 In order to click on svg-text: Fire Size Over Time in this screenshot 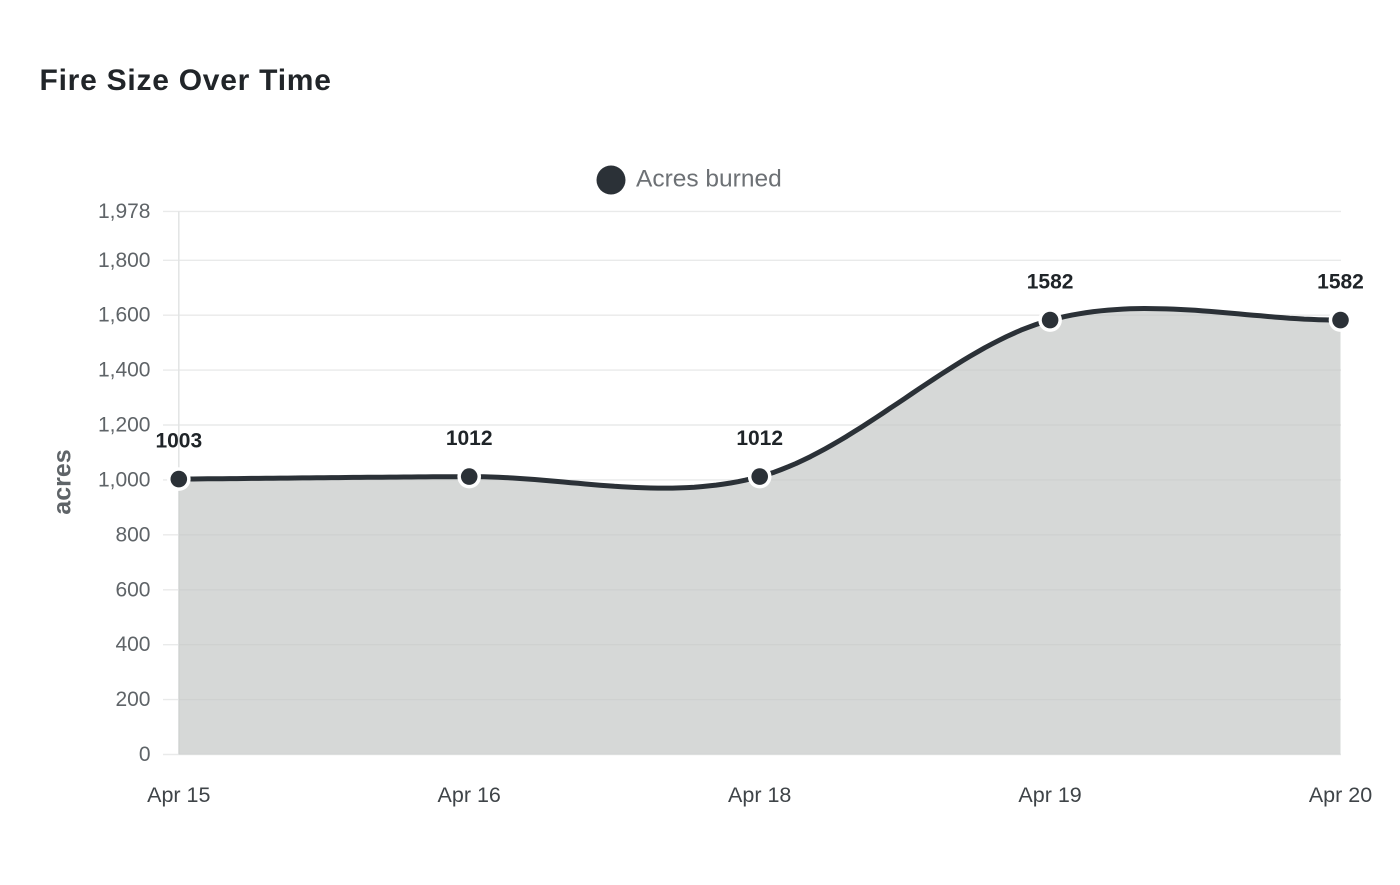, I will do `click(186, 80)`.